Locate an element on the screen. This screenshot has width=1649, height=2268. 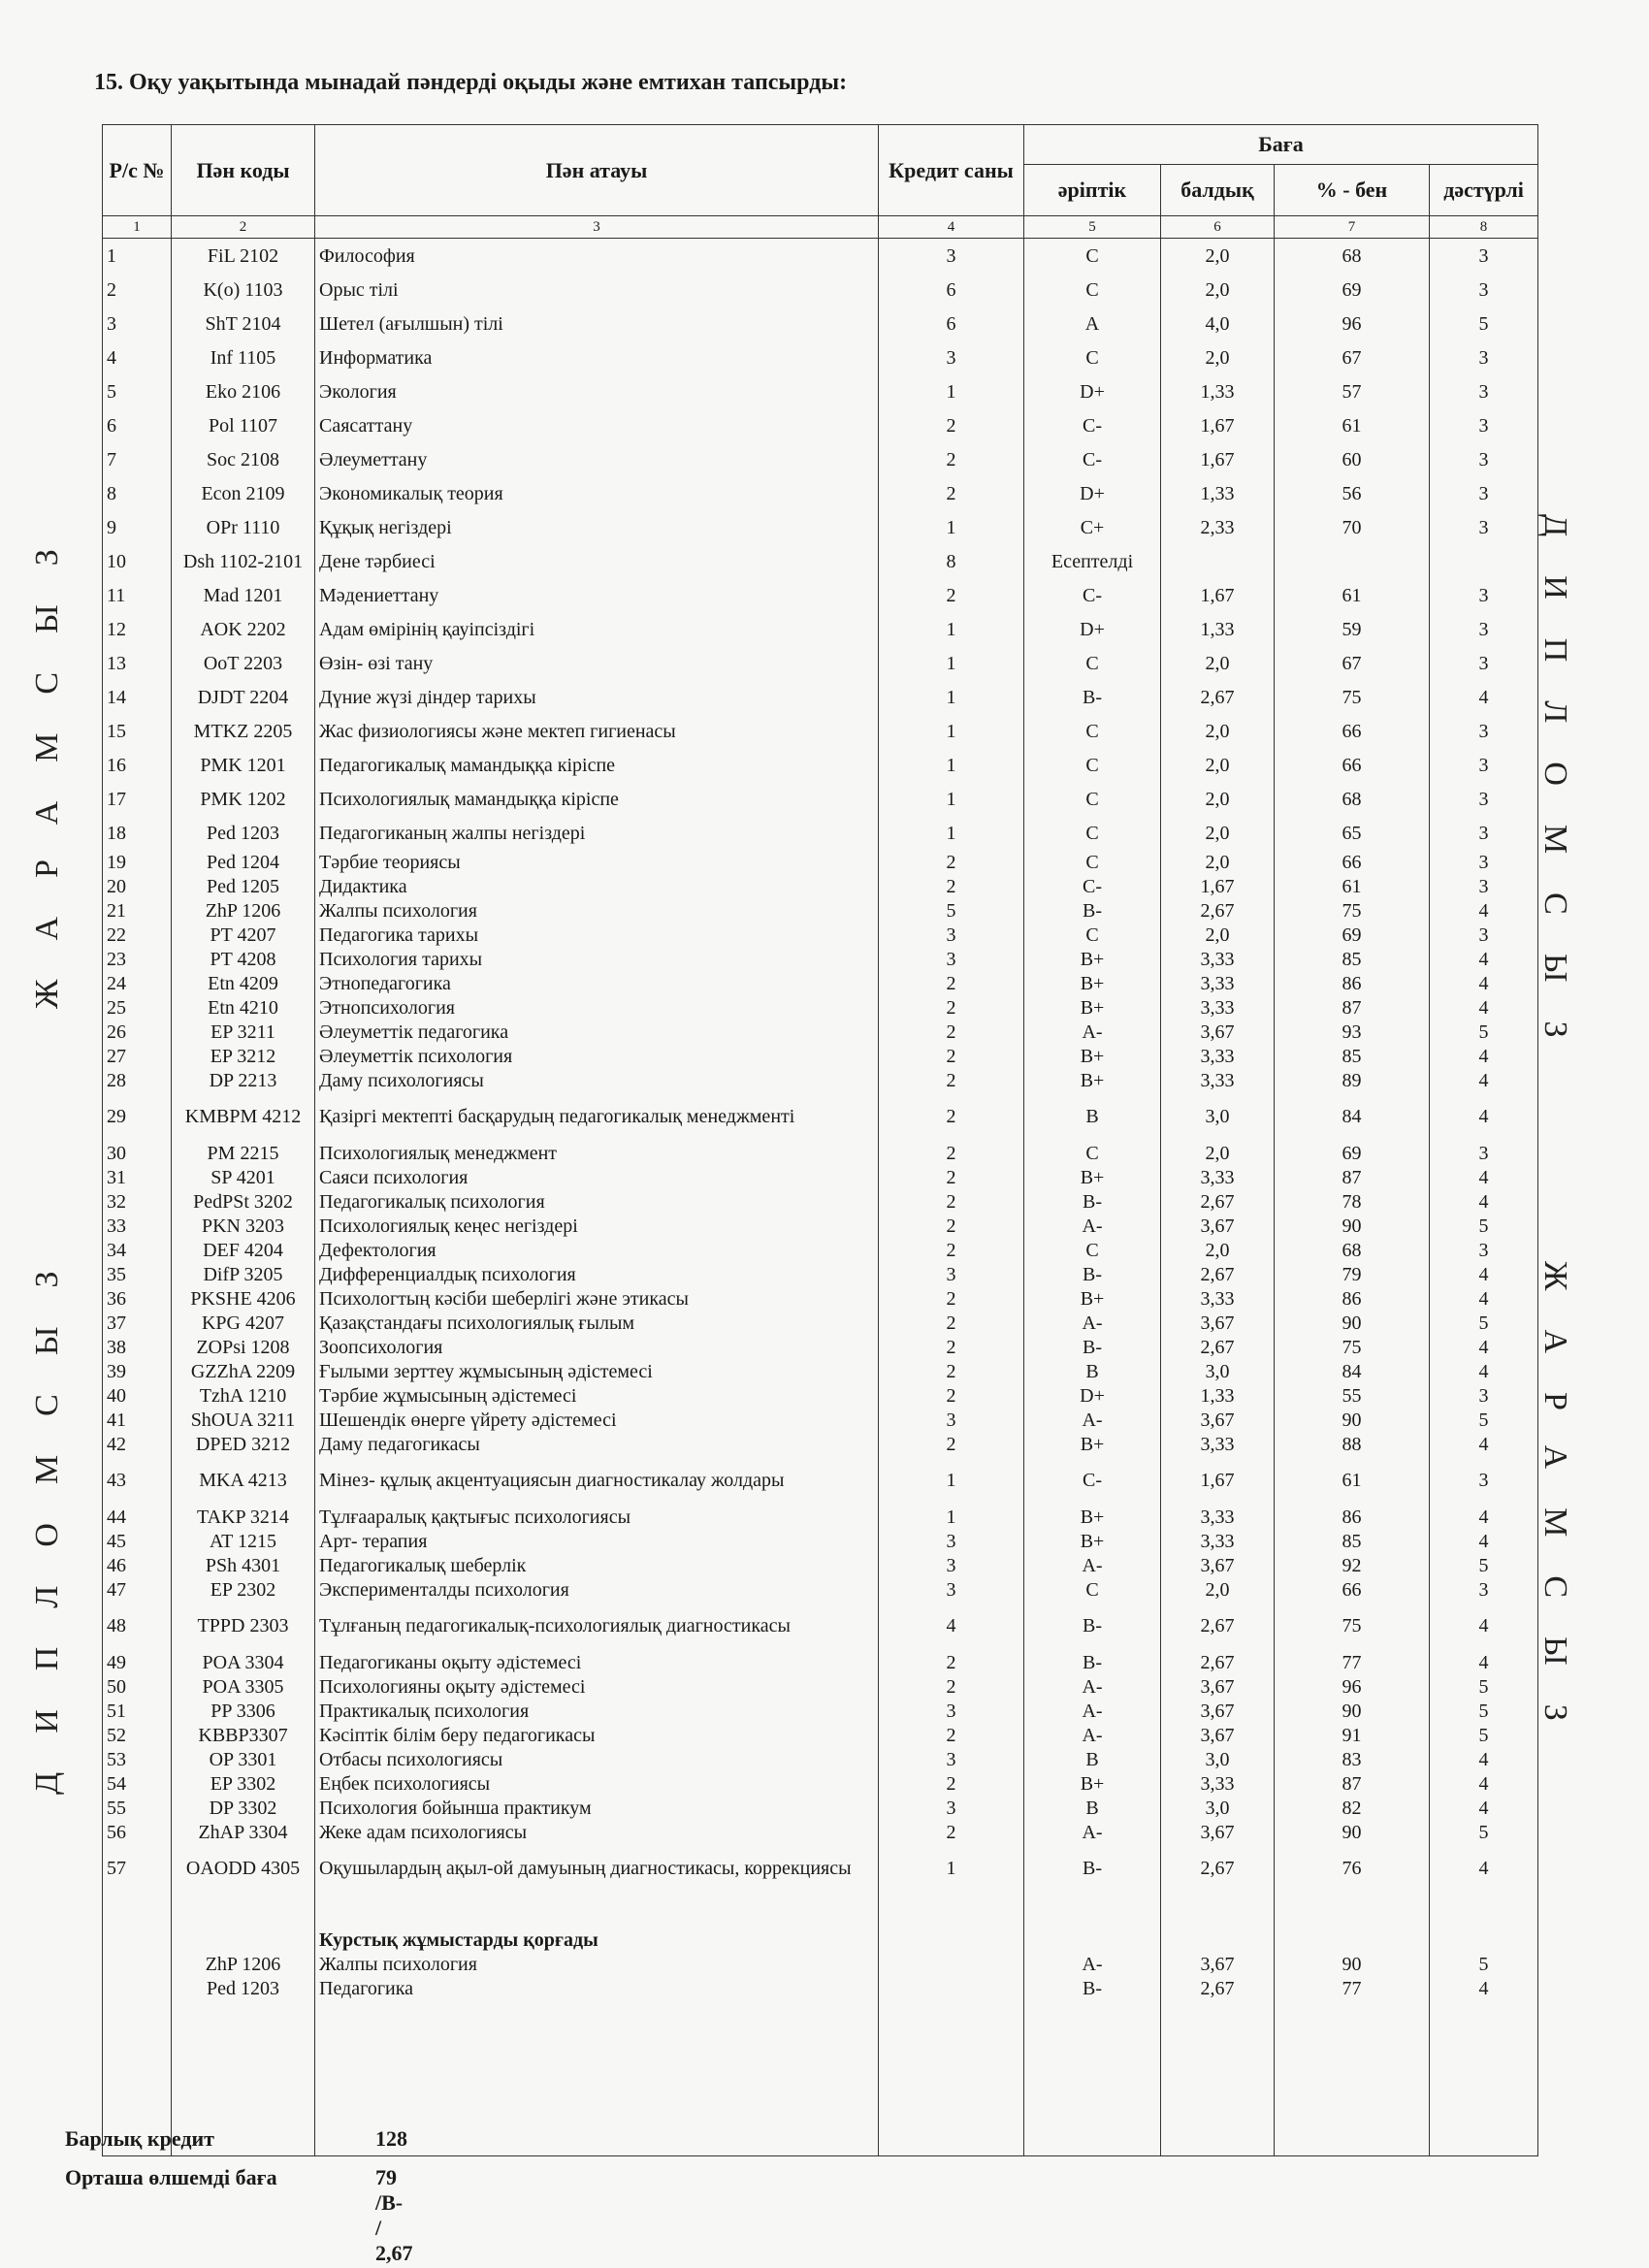
cell-percent: 77 is located at coordinates (1352, 1662).